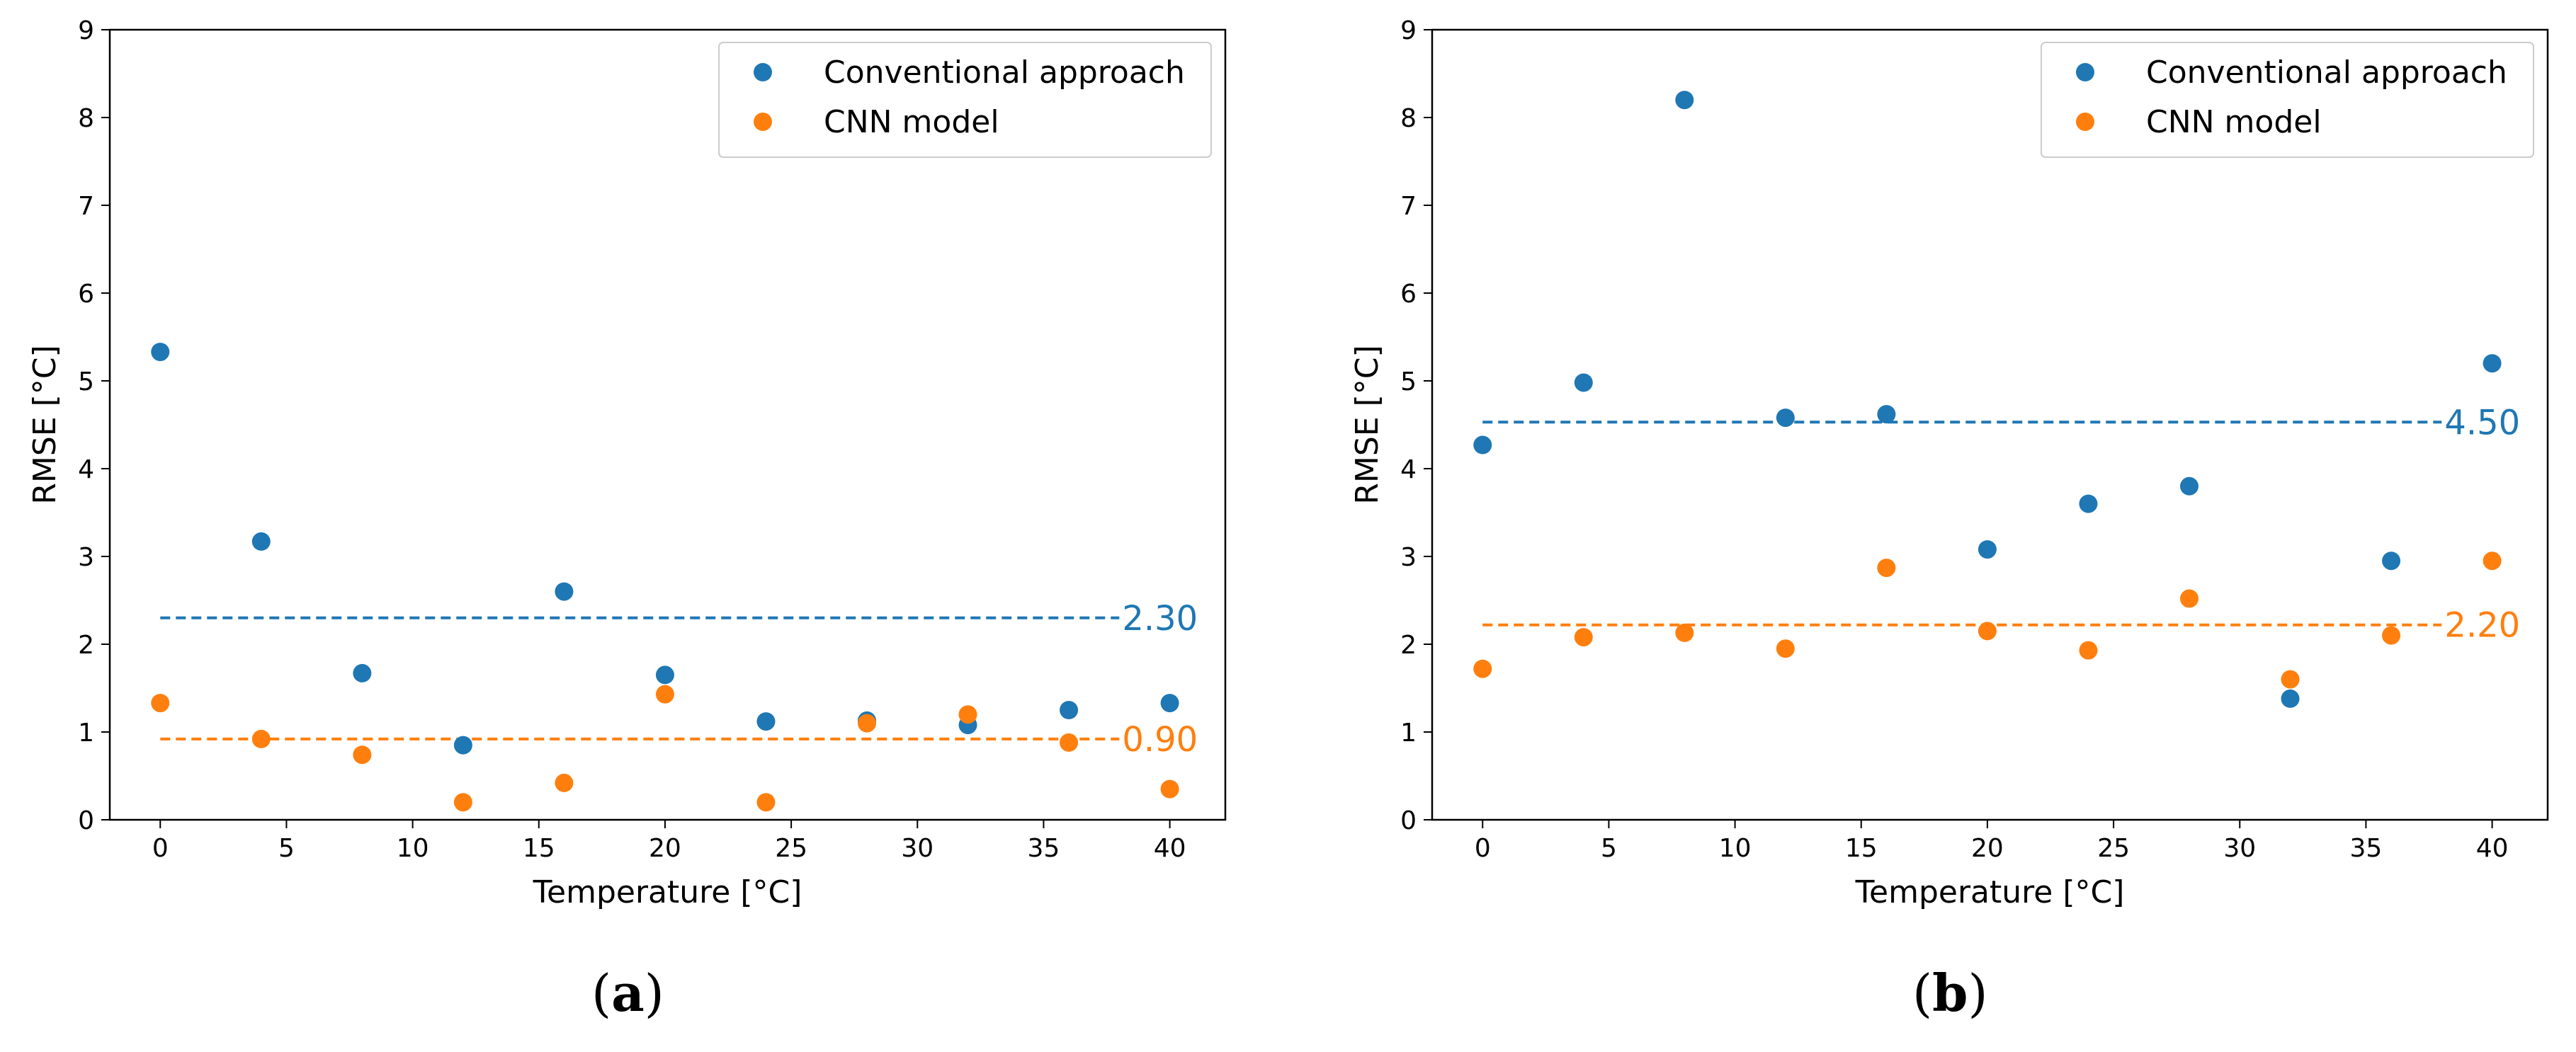 The image size is (2576, 1052). Describe the element at coordinates (1408, 645) in the screenshot. I see `y-tick-label: 2` at that location.